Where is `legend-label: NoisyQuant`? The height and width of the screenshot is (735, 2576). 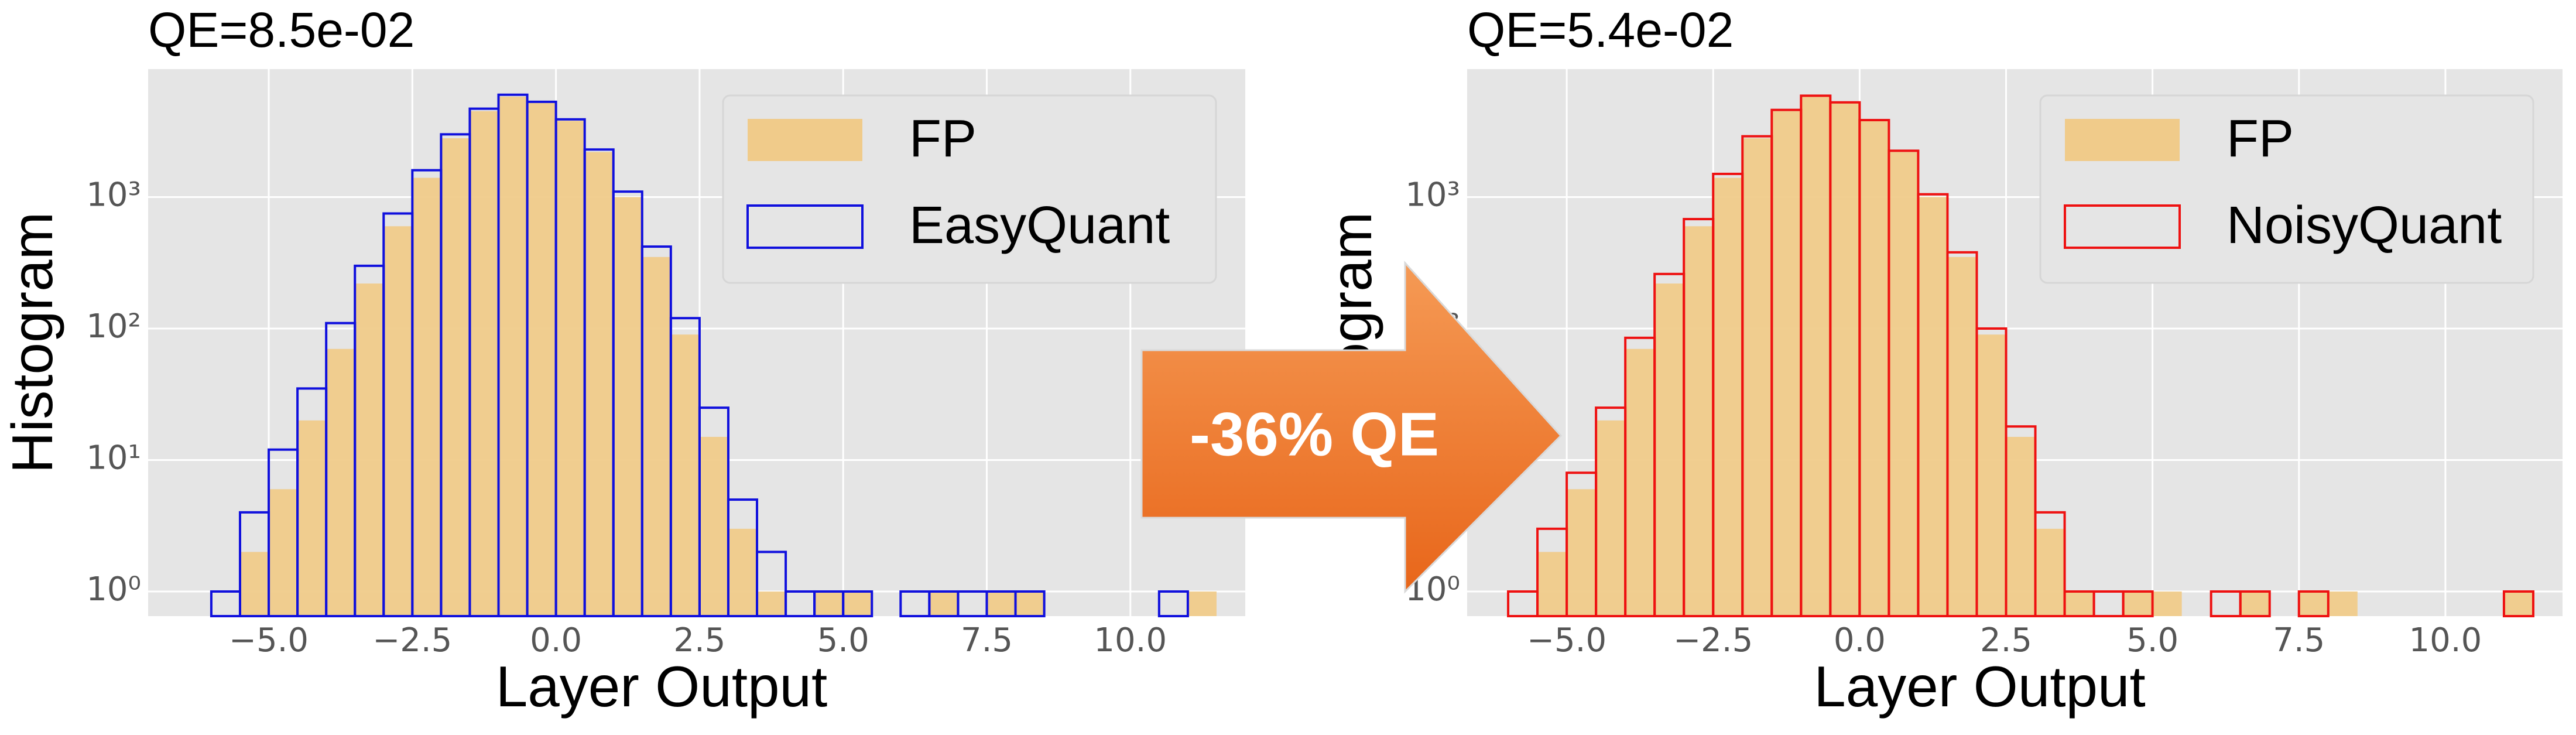 legend-label: NoisyQuant is located at coordinates (2364, 225).